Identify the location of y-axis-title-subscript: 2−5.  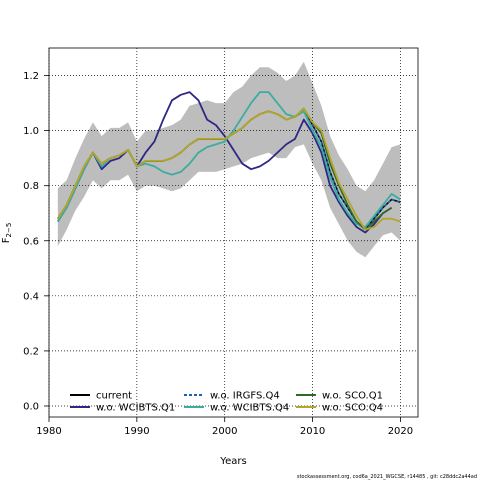
(9, 230).